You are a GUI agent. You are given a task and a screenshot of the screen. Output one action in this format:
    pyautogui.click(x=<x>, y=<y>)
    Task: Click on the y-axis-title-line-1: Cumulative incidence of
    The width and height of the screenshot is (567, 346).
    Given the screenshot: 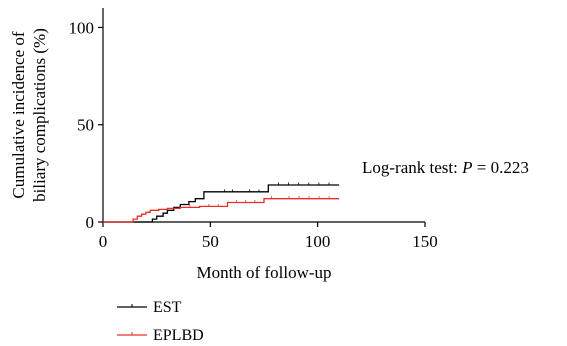 What is the action you would take?
    pyautogui.click(x=18, y=114)
    